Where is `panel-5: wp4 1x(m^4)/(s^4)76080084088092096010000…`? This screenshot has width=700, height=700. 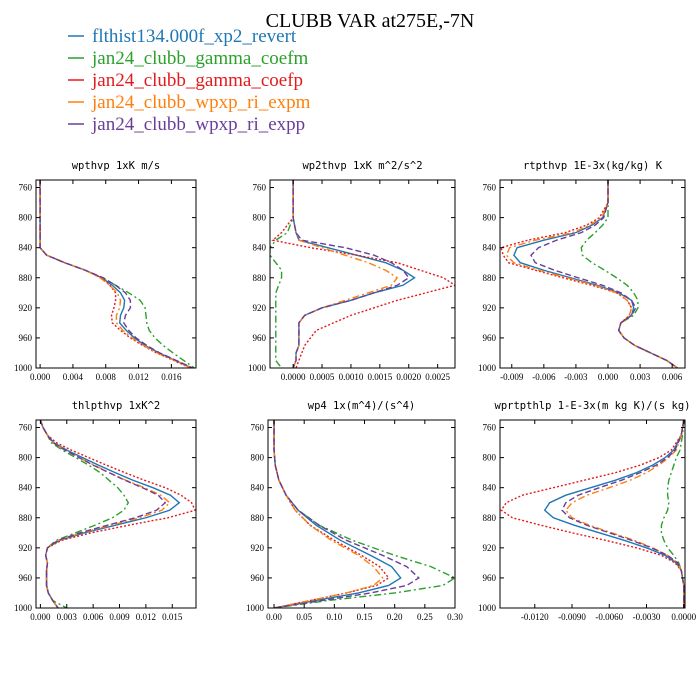 panel-5: wp4 1x(m^4)/(s^4)76080084088092096010000… is located at coordinates (354, 511).